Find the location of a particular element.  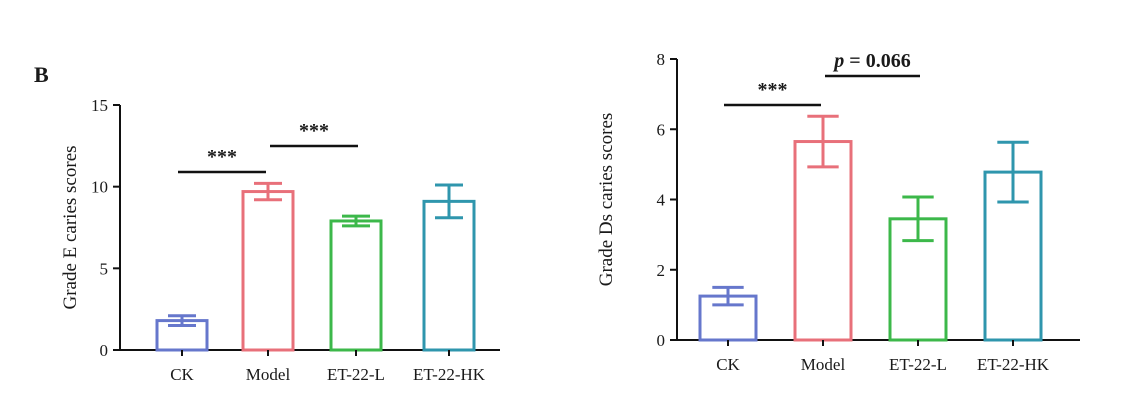

panel-label: B is located at coordinates (41, 74).